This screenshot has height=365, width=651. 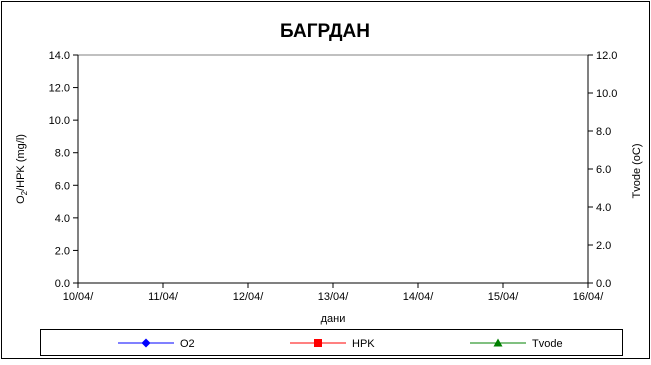 I want to click on right-y-tick-label: 0.0, so click(x=603, y=284).